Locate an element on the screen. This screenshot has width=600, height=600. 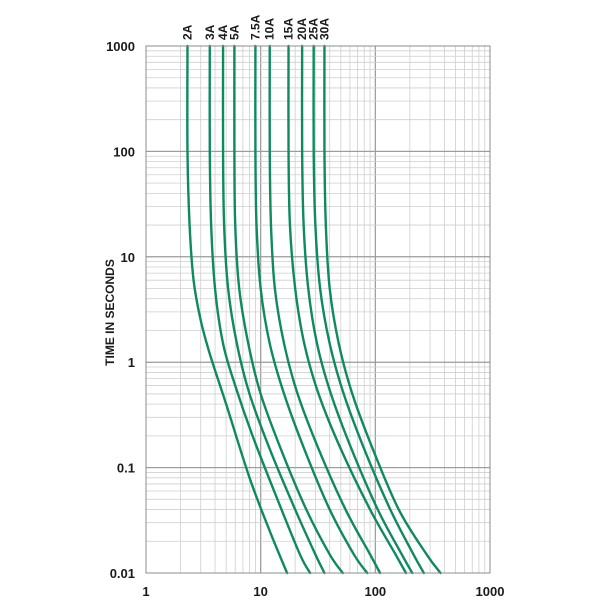
x-tick-label: 1000 is located at coordinates (490, 591).